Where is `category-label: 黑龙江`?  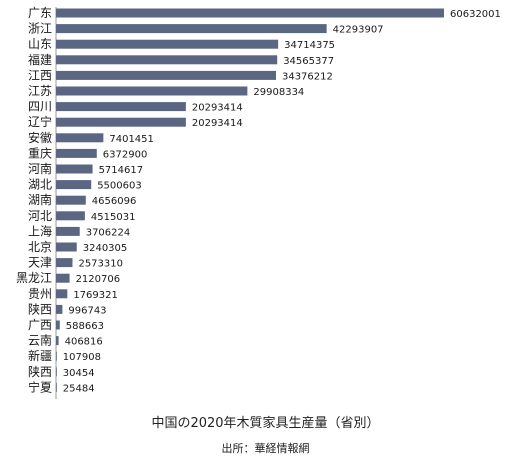
category-label: 黑龙江 is located at coordinates (34, 278).